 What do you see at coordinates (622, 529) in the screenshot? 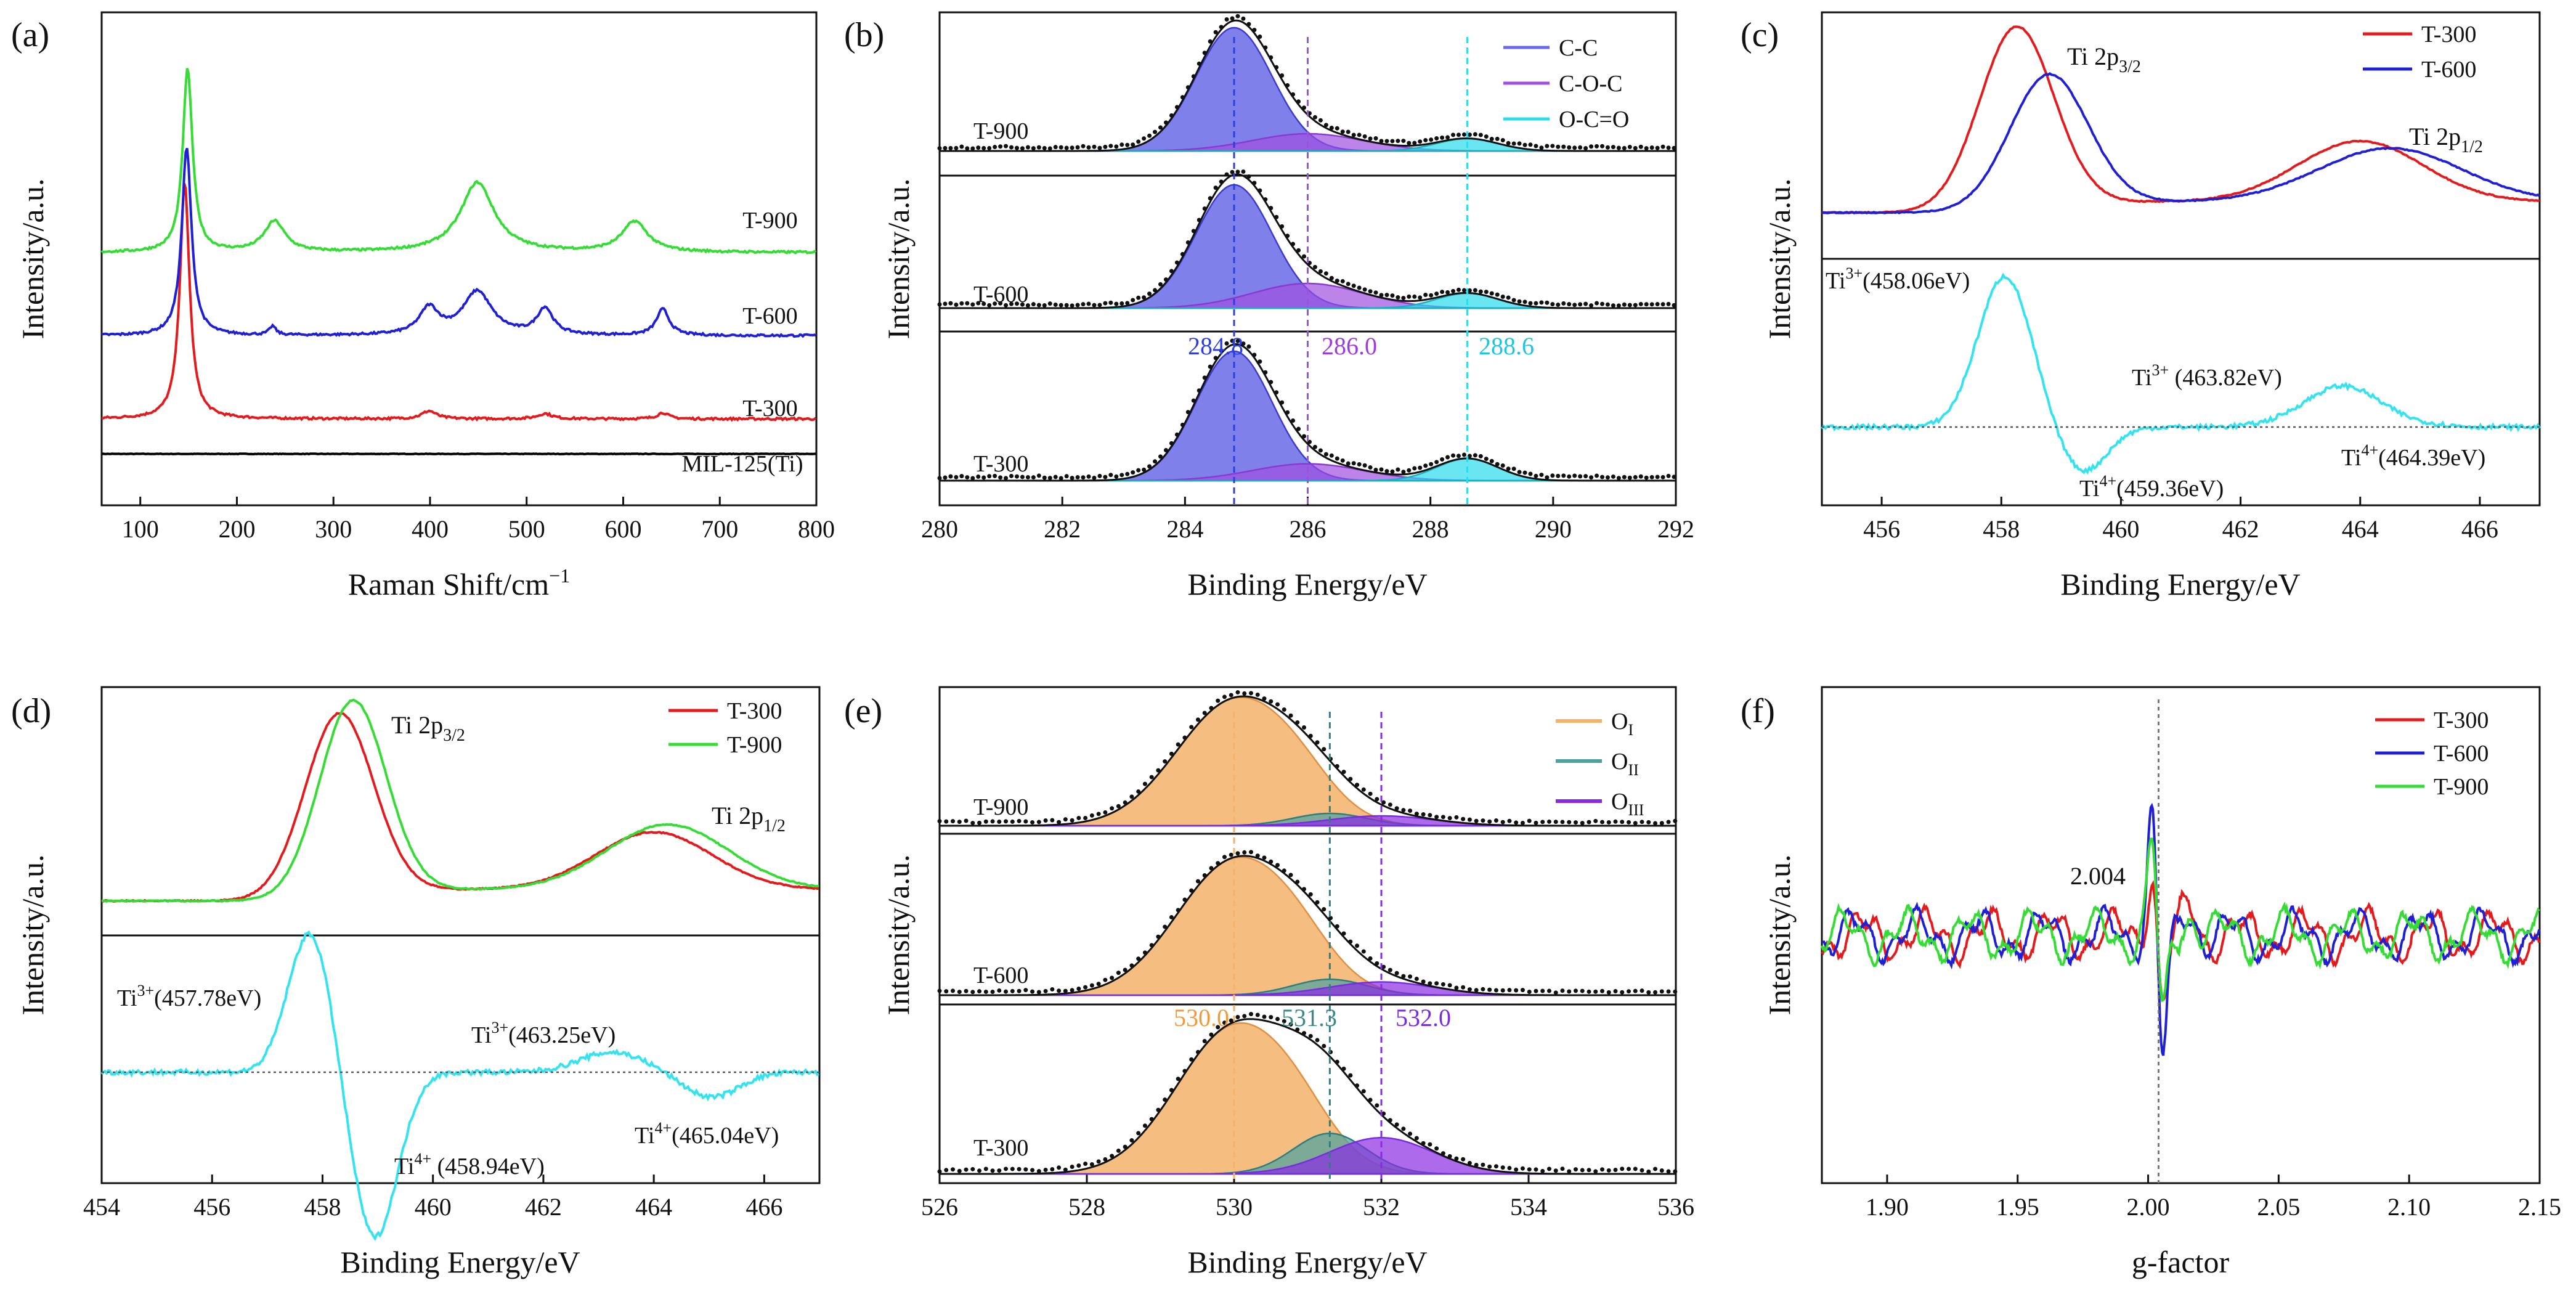
I see `panel-a-xtick-label-5: 600` at bounding box center [622, 529].